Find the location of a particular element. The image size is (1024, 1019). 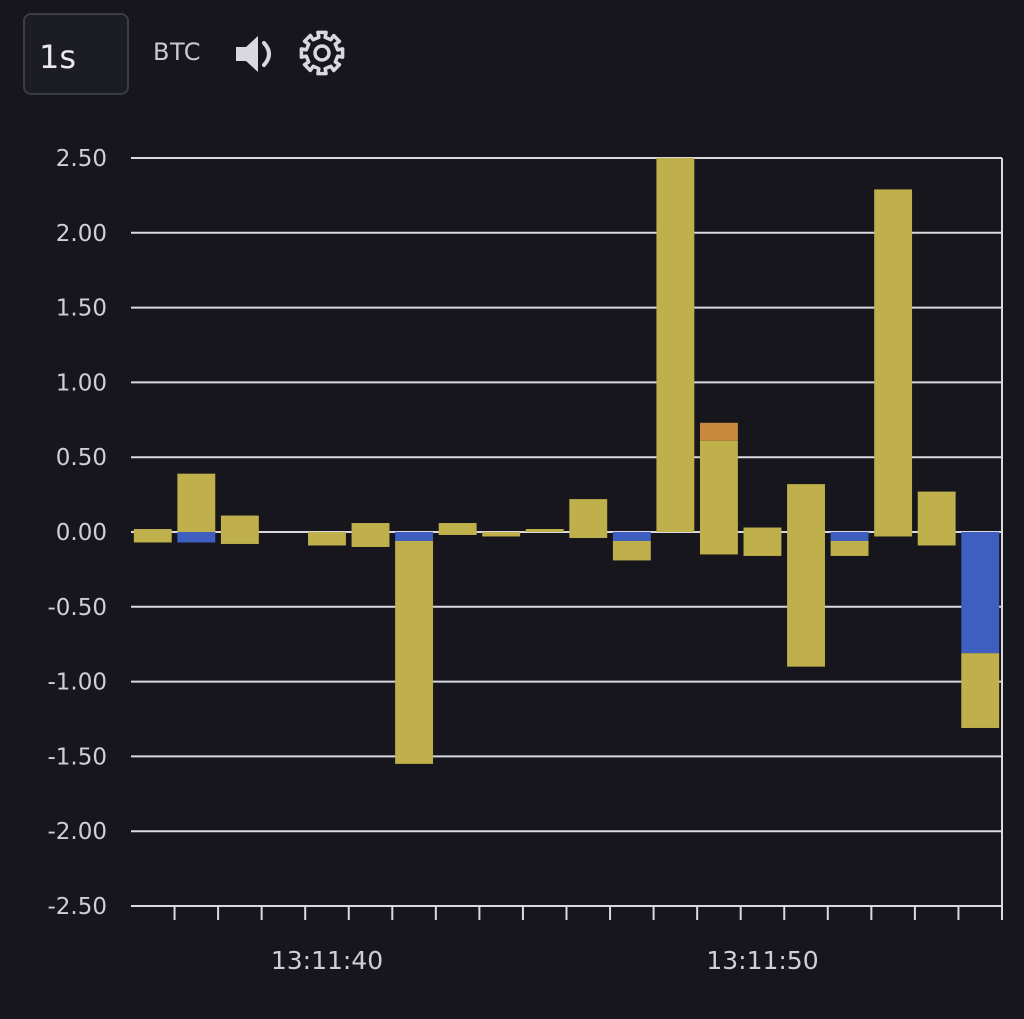

x-tick-label: 13:11:50 is located at coordinates (762, 960).